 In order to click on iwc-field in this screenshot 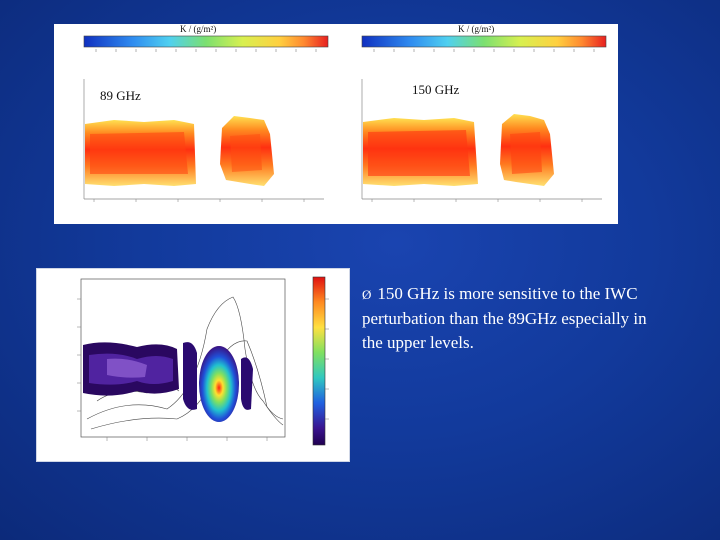, I will do `click(168, 382)`.